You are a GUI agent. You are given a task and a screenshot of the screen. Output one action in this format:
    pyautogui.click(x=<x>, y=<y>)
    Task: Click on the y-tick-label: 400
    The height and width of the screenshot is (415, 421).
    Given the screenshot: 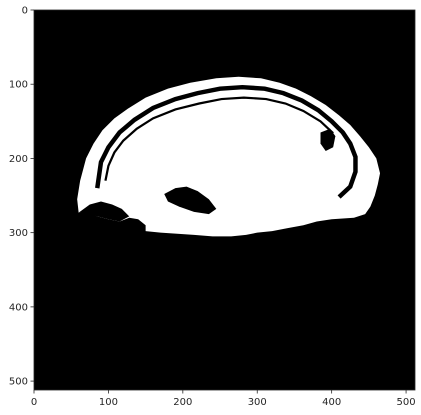 What is the action you would take?
    pyautogui.click(x=18, y=307)
    